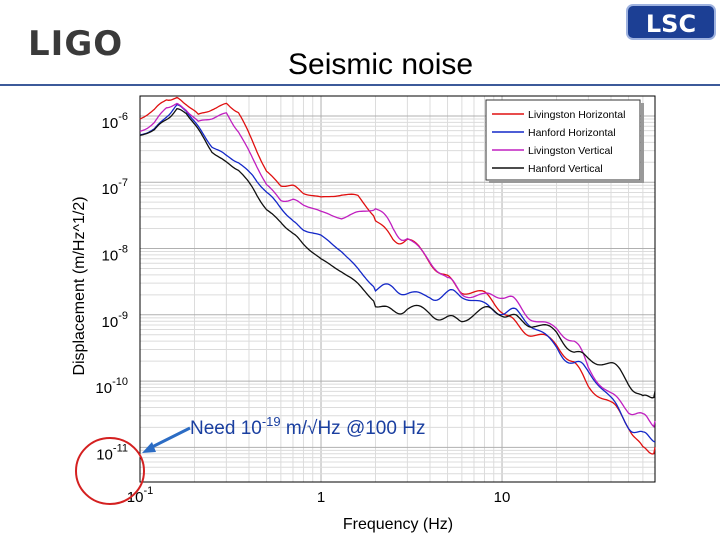 This screenshot has width=720, height=540. What do you see at coordinates (115, 121) in the screenshot?
I see `tick-label: 10⁻⁶` at bounding box center [115, 121].